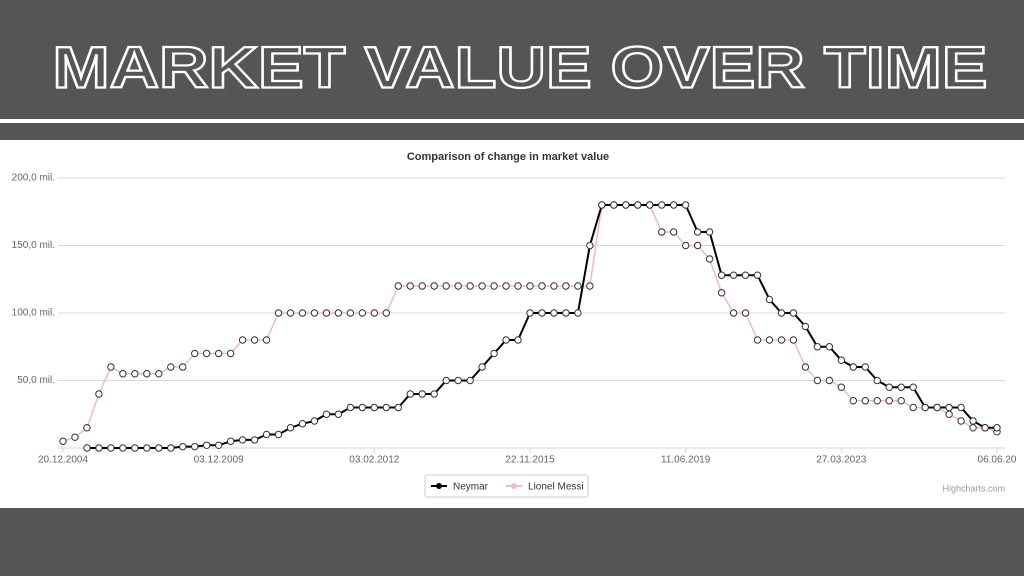 The width and height of the screenshot is (1024, 576). I want to click on y-tick-label: 200,0 mil., so click(33, 178).